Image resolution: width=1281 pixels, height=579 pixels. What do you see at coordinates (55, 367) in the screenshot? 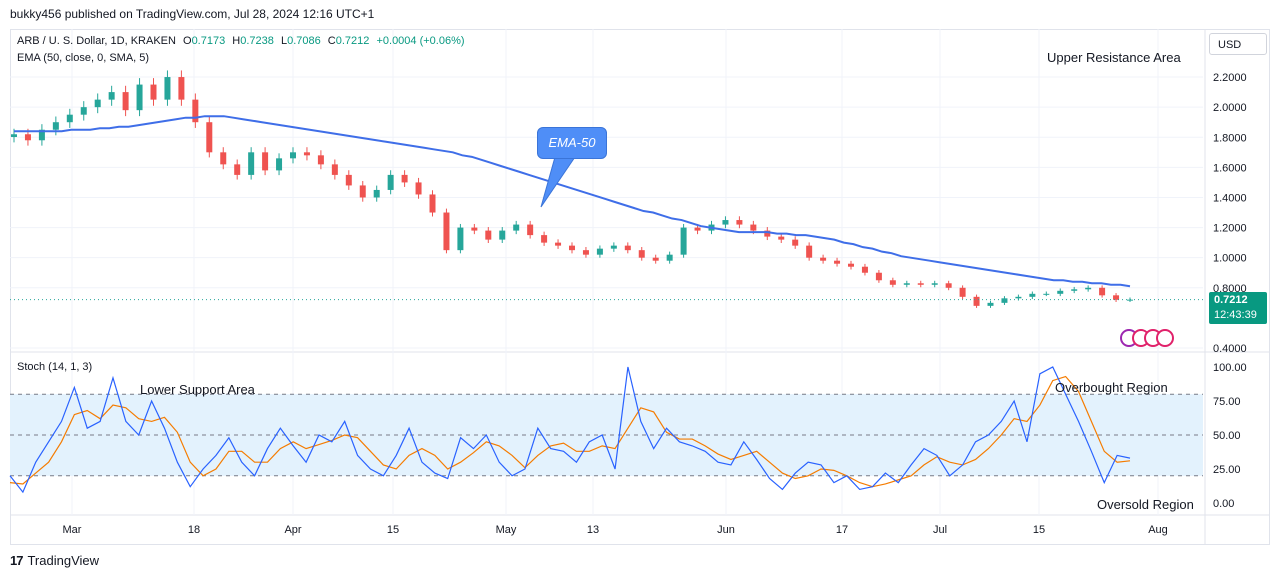
I see `stoch-legend: Stoch (14, 1, 3)` at bounding box center [55, 367].